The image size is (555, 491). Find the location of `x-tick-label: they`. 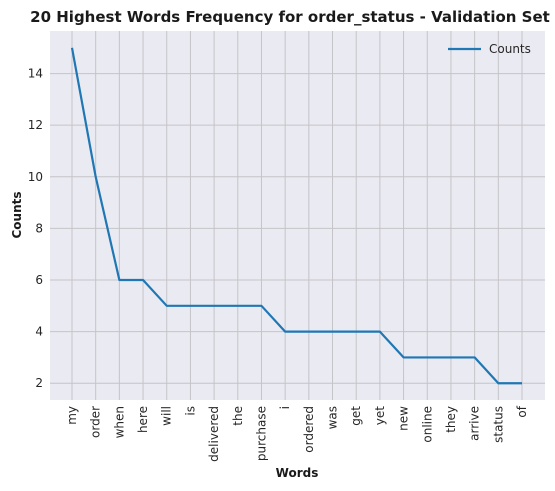

x-tick-label: they is located at coordinates (451, 419).